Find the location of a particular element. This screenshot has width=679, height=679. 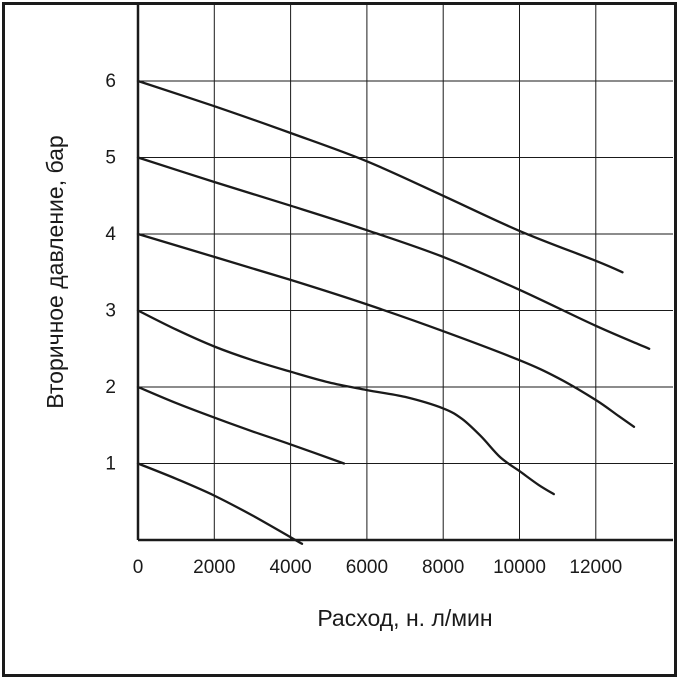

y-tick-labels: 1 2 3 4 5 6 is located at coordinates (110, 273).